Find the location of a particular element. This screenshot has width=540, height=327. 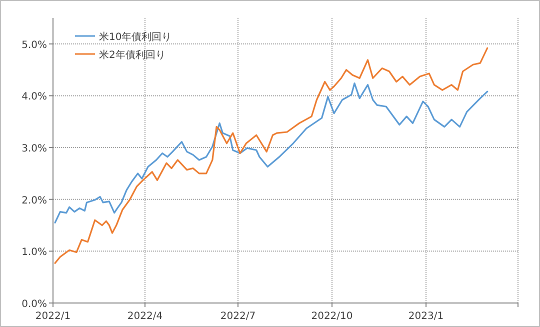

x-tick-label: 2023/1 is located at coordinates (426, 316).